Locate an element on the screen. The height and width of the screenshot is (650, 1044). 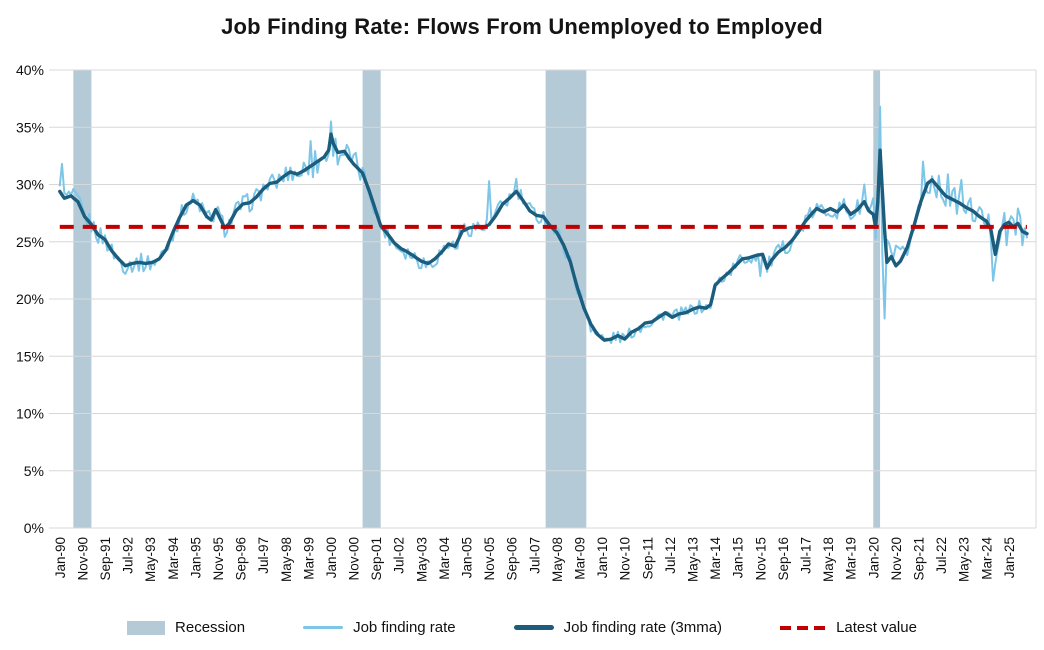
legend-item-job-finding-rate: Job finding rate is located at coordinates (379, 627).